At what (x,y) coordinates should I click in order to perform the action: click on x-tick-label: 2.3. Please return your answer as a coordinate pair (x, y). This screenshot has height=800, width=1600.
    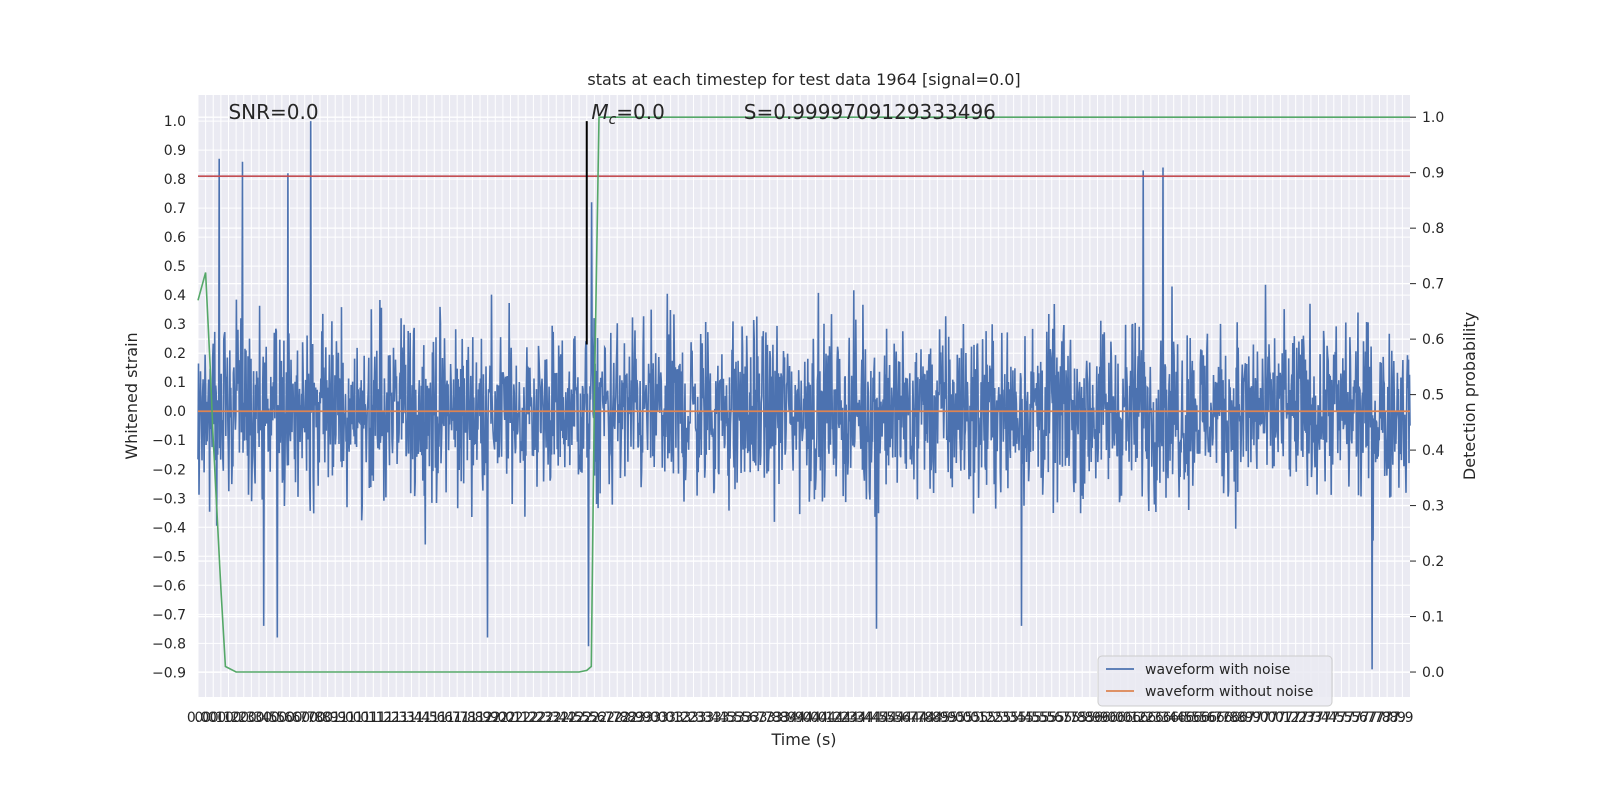
    Looking at the image, I should click on (549, 718).